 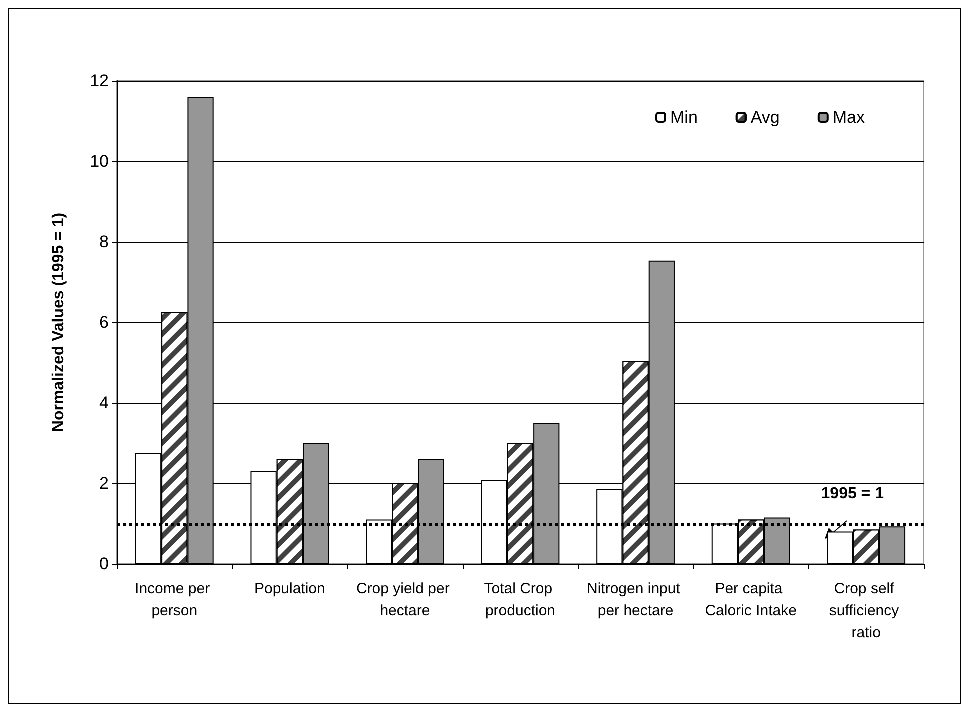 I want to click on ref-line-label: 1995 = 1, so click(x=852, y=493).